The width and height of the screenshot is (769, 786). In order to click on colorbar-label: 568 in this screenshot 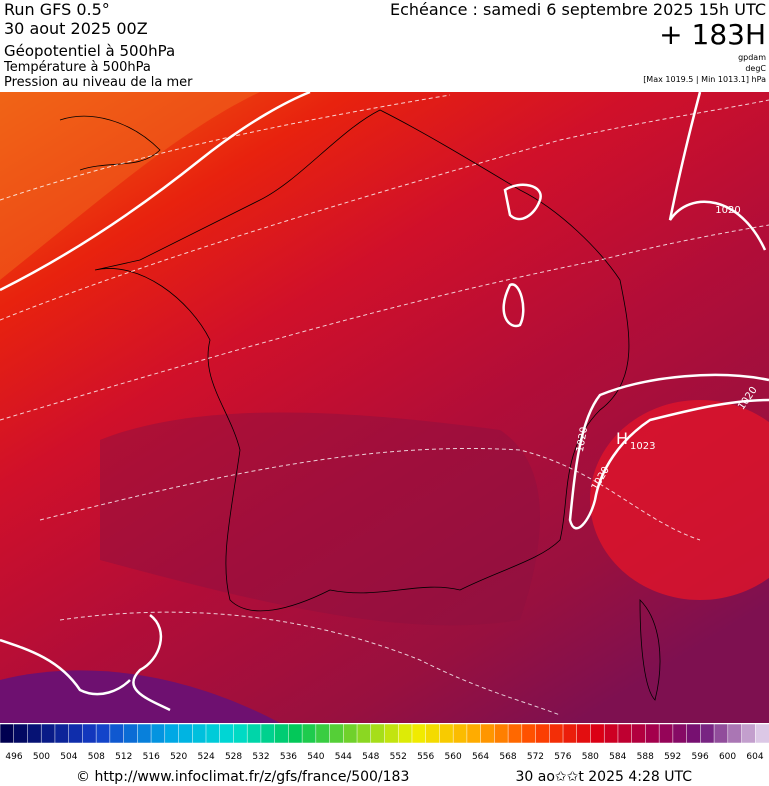, I will do `click(507, 757)`.